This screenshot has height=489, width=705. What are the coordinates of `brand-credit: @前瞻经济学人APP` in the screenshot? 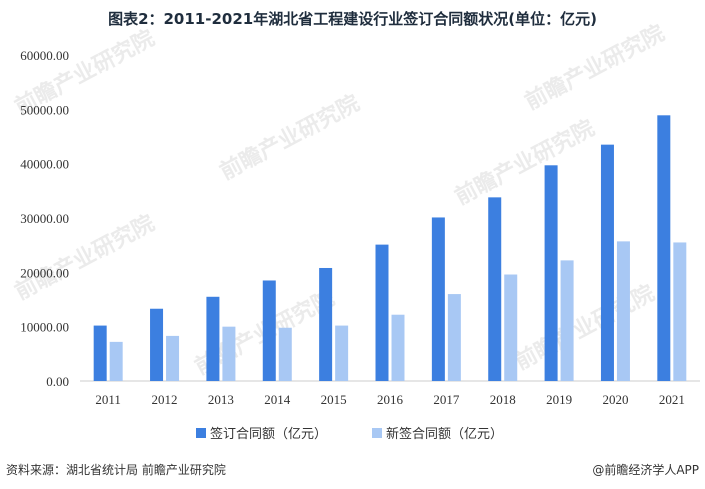 It's located at (645, 470).